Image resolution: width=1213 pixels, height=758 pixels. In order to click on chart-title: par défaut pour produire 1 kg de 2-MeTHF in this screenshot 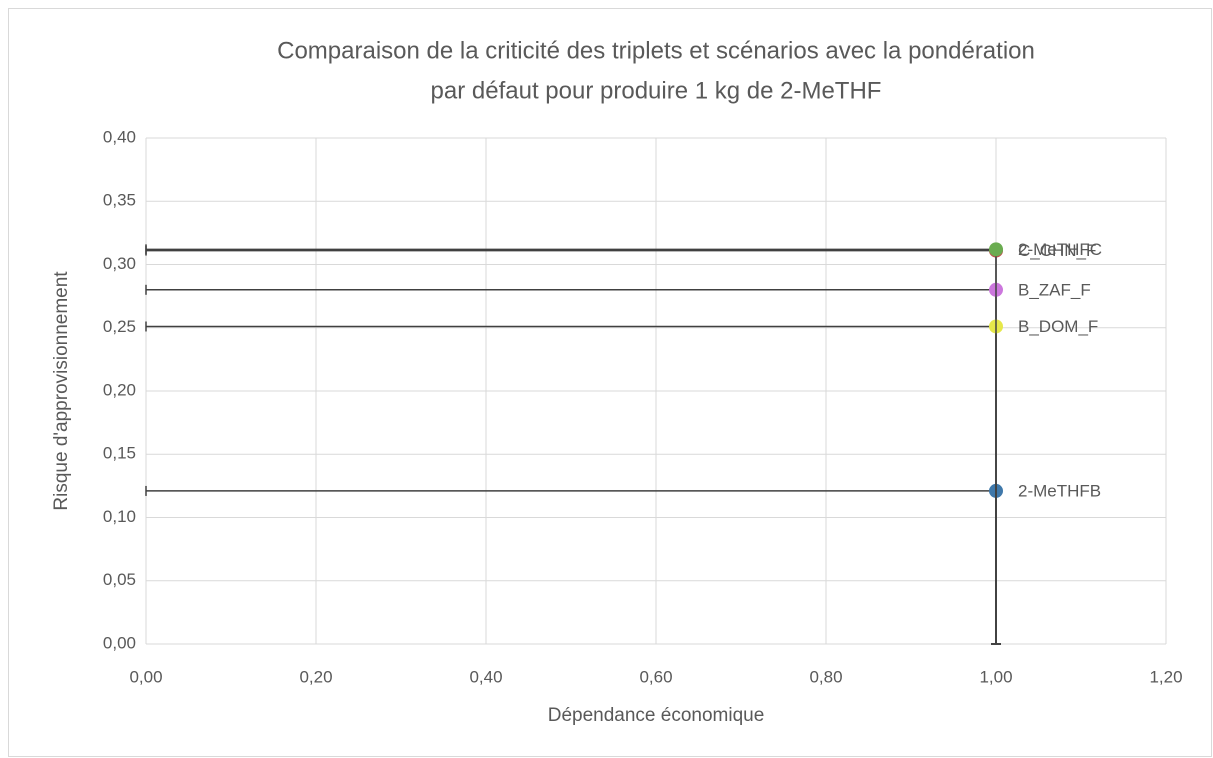, I will do `click(656, 90)`.